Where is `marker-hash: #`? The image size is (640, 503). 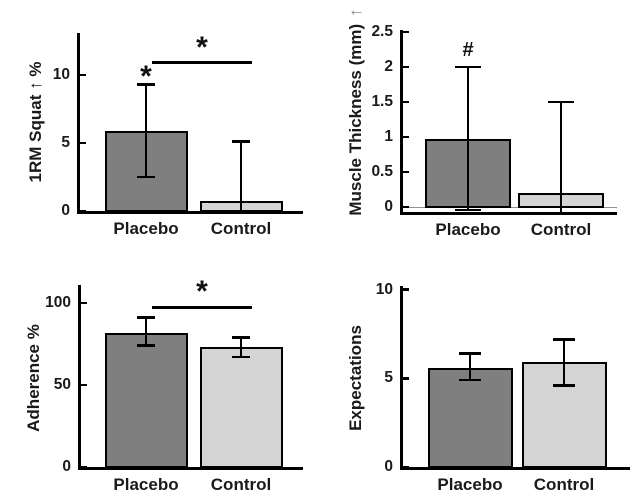
marker-hash: # is located at coordinates (468, 49).